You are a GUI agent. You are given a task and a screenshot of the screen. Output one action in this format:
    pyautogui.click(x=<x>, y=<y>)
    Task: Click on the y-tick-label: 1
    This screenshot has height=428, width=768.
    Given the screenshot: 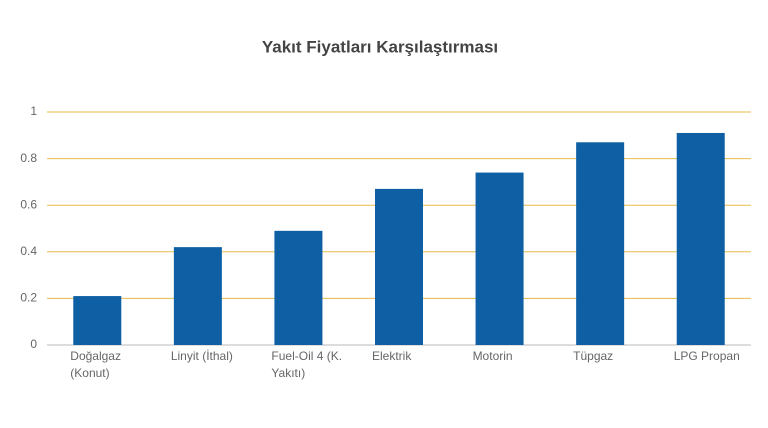 What is the action you would take?
    pyautogui.click(x=33, y=111)
    